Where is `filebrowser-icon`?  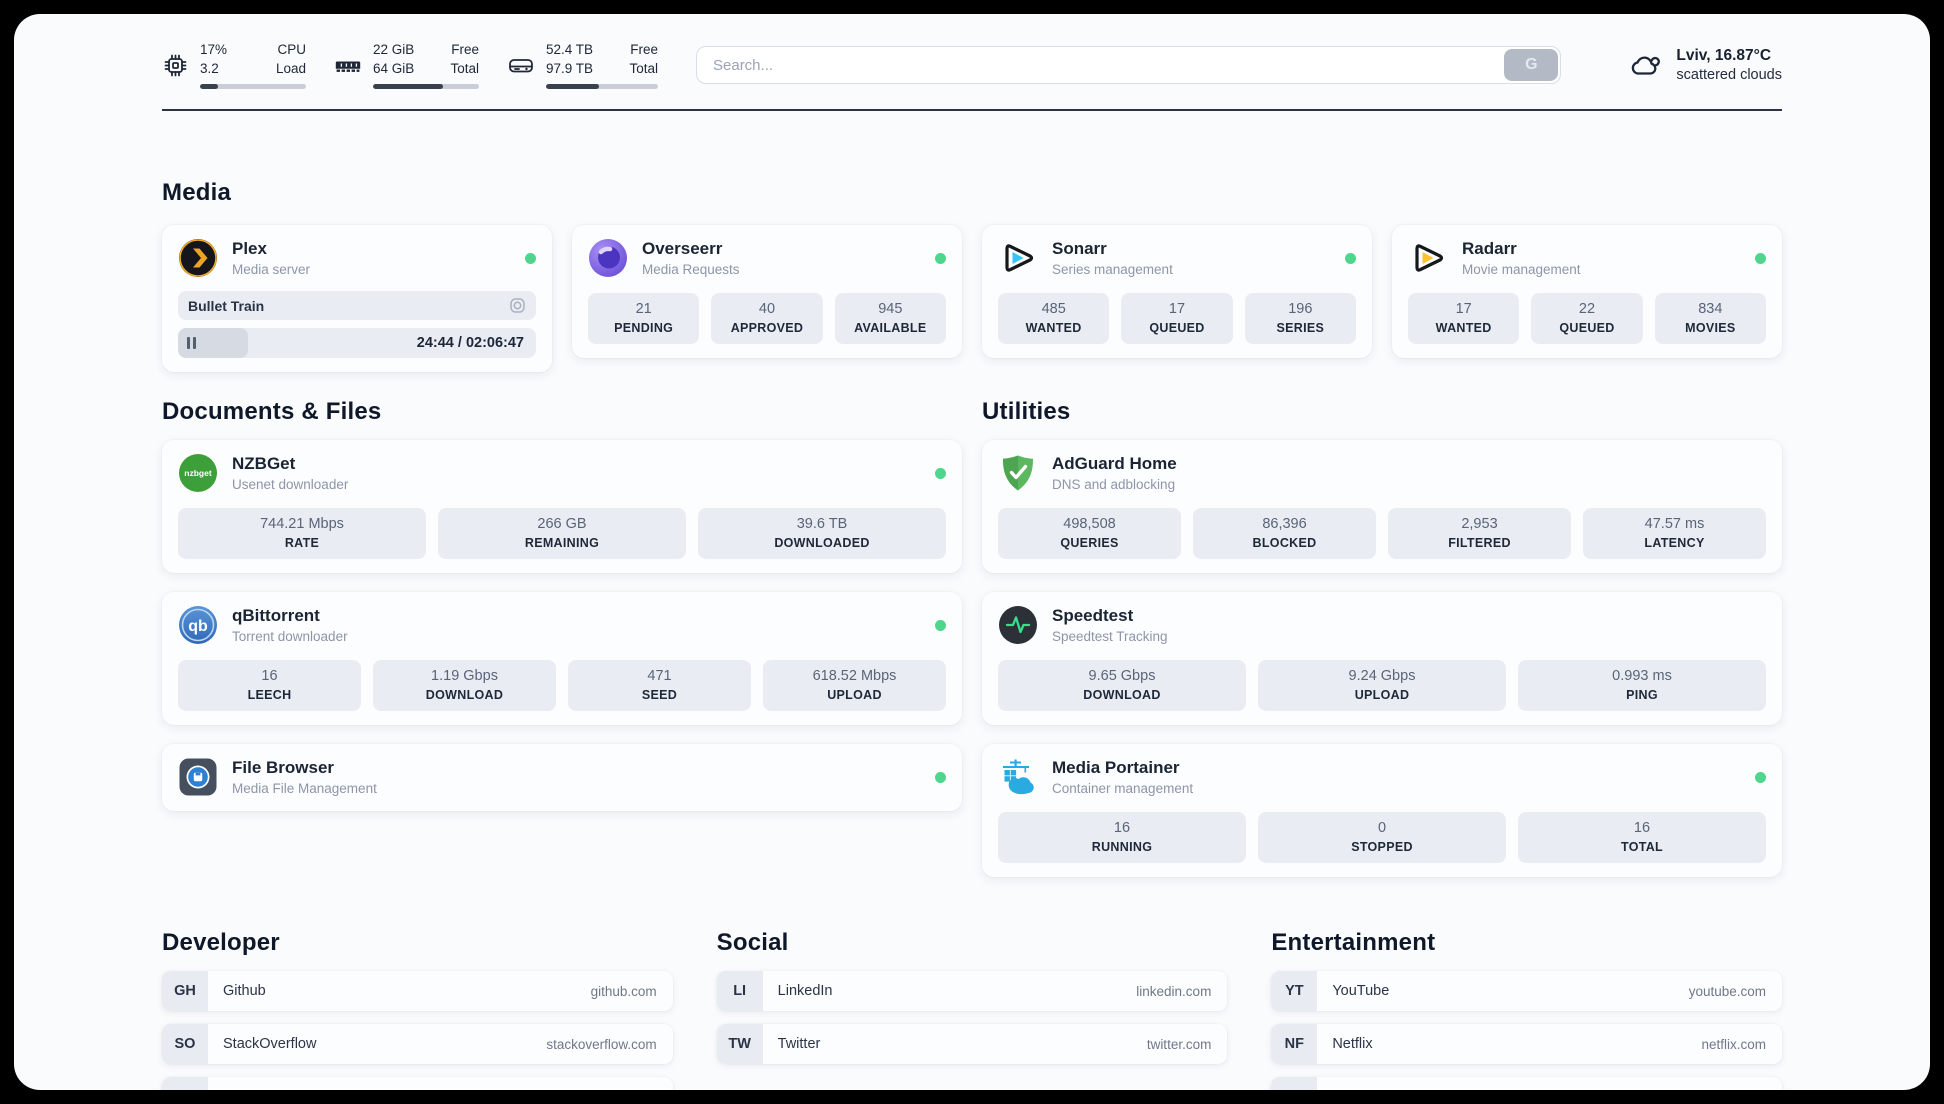 filebrowser-icon is located at coordinates (198, 777).